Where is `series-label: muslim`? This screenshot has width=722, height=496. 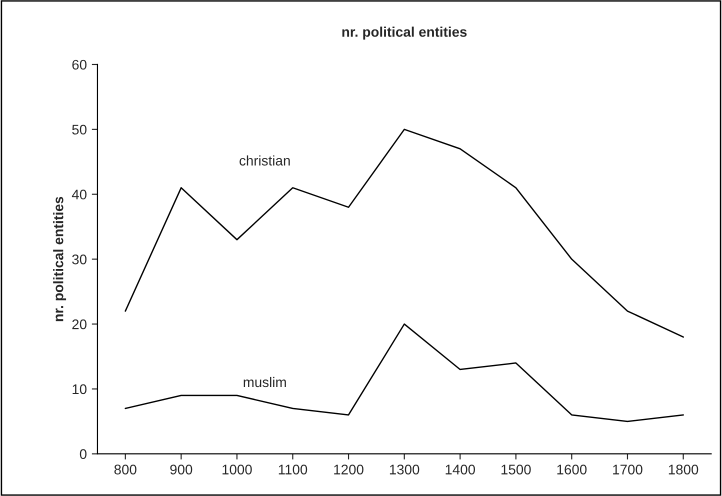
series-label: muslim is located at coordinates (265, 382).